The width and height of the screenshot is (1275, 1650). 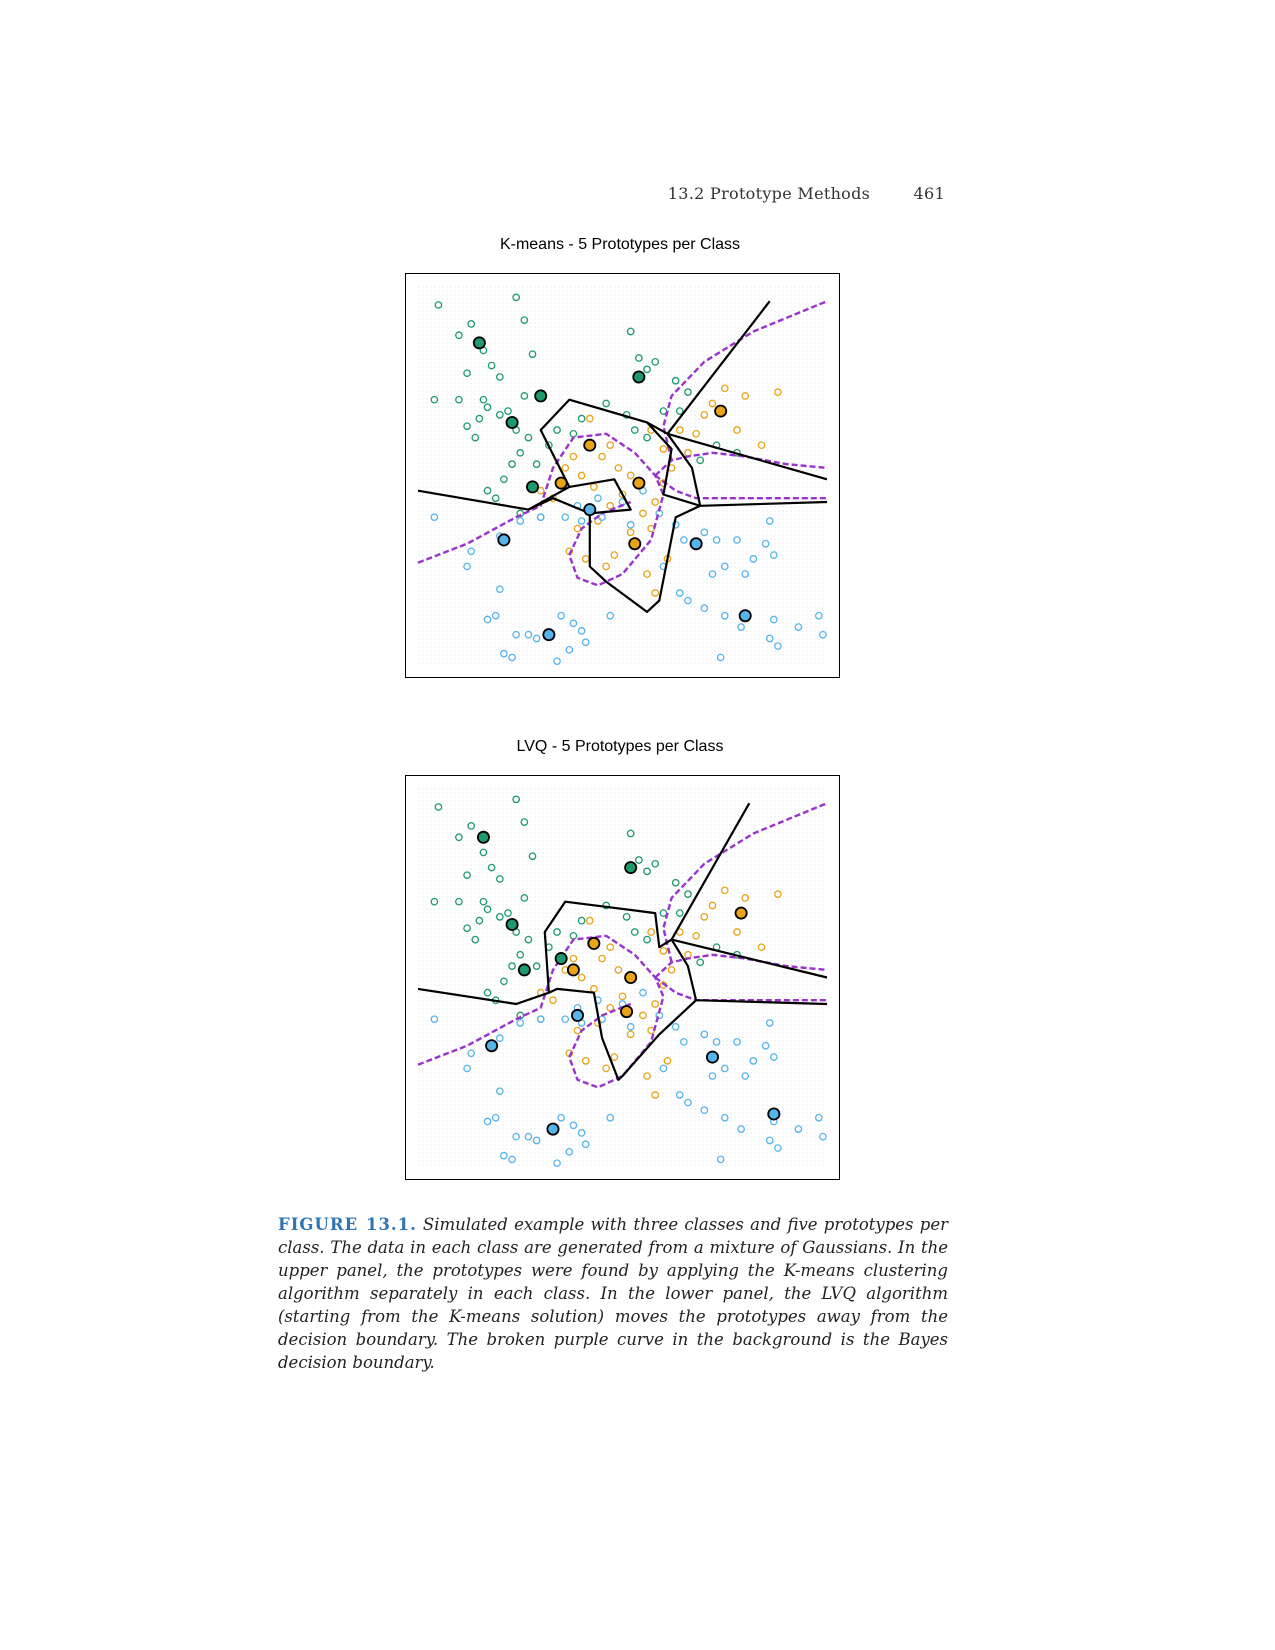 What do you see at coordinates (541, 1011) in the screenshot?
I see `bayes-boundary-line` at bounding box center [541, 1011].